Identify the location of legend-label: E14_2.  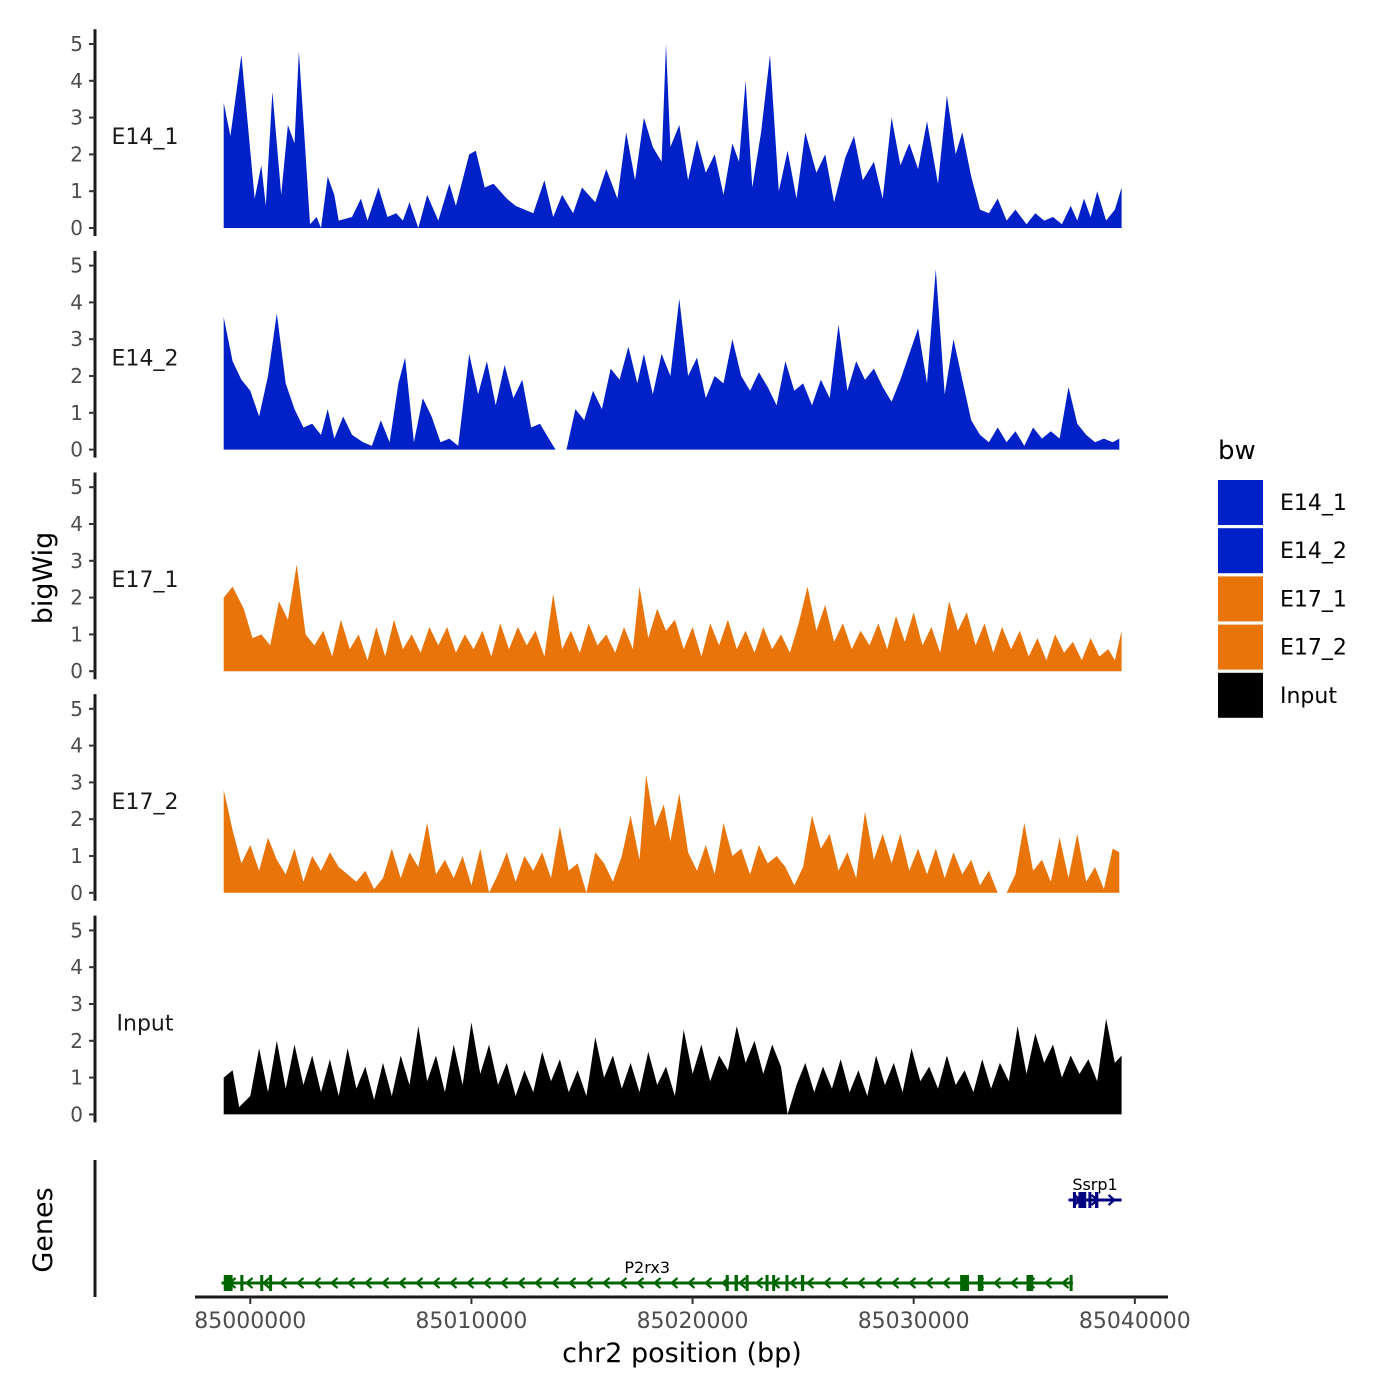
(1313, 551).